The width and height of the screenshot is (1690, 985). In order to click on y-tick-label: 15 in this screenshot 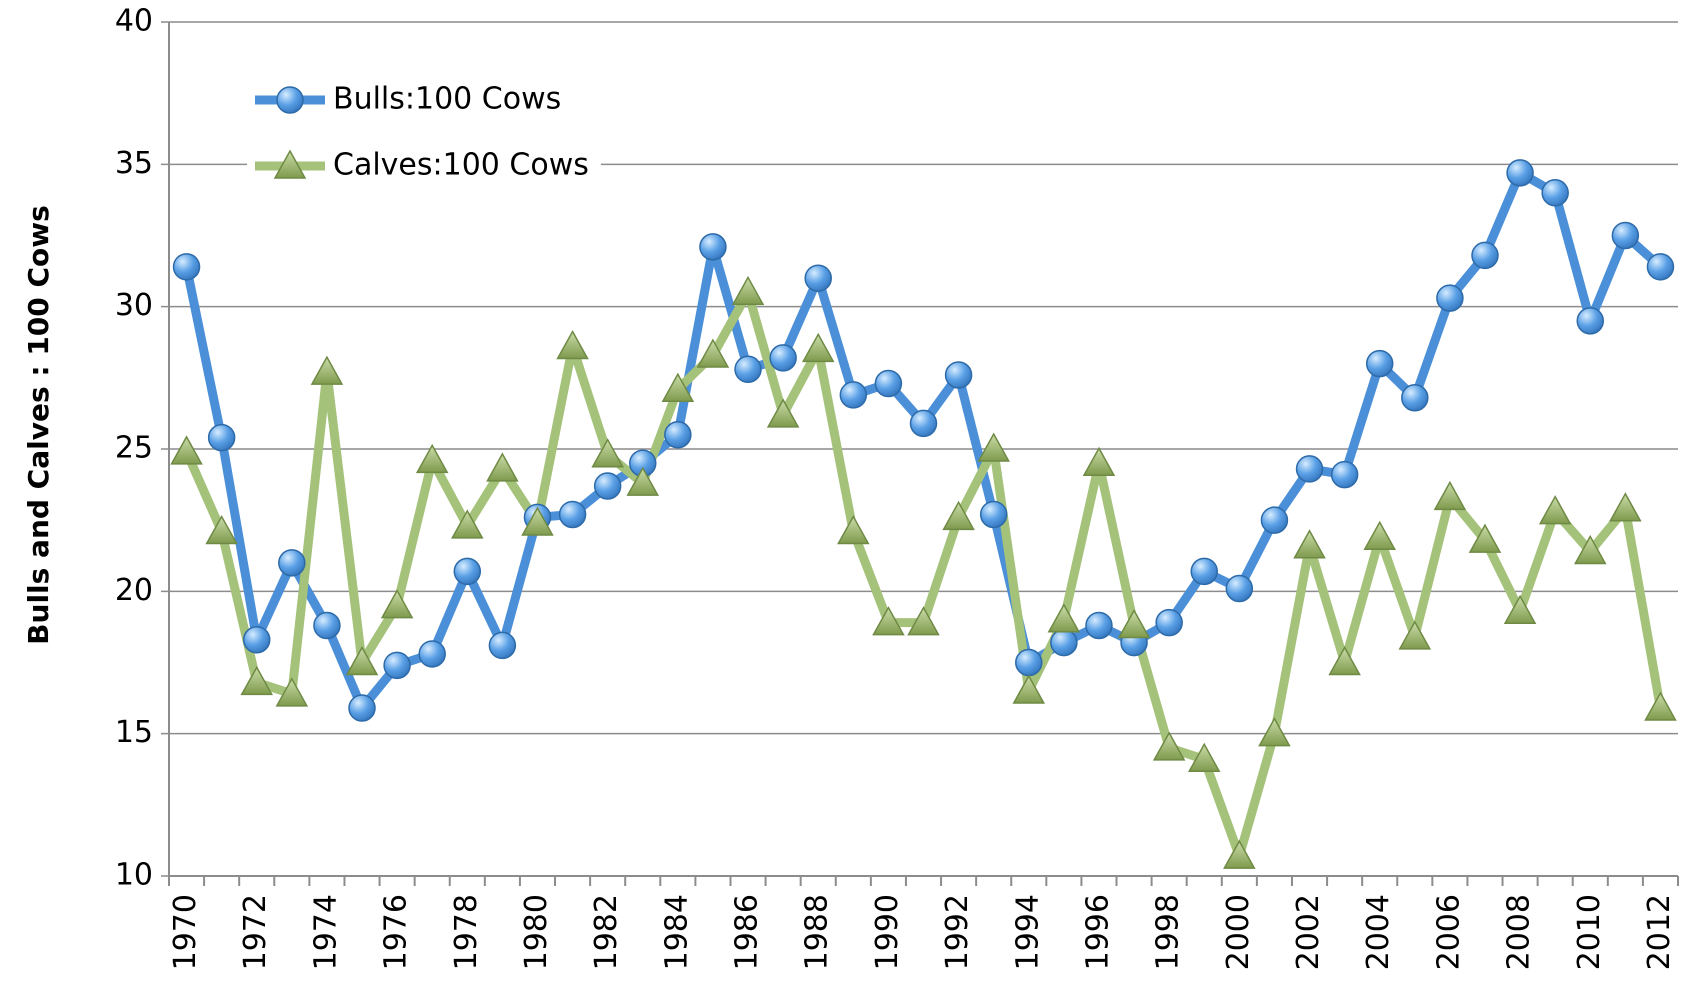, I will do `click(134, 732)`.